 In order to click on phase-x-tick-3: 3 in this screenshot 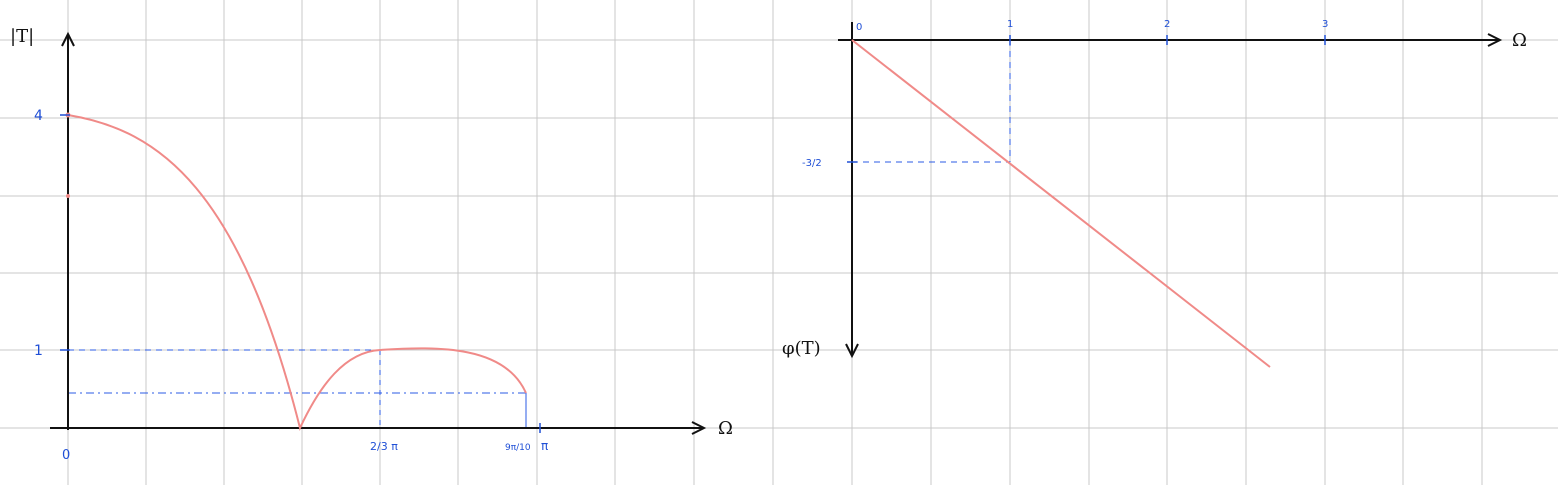, I will do `click(1325, 24)`.